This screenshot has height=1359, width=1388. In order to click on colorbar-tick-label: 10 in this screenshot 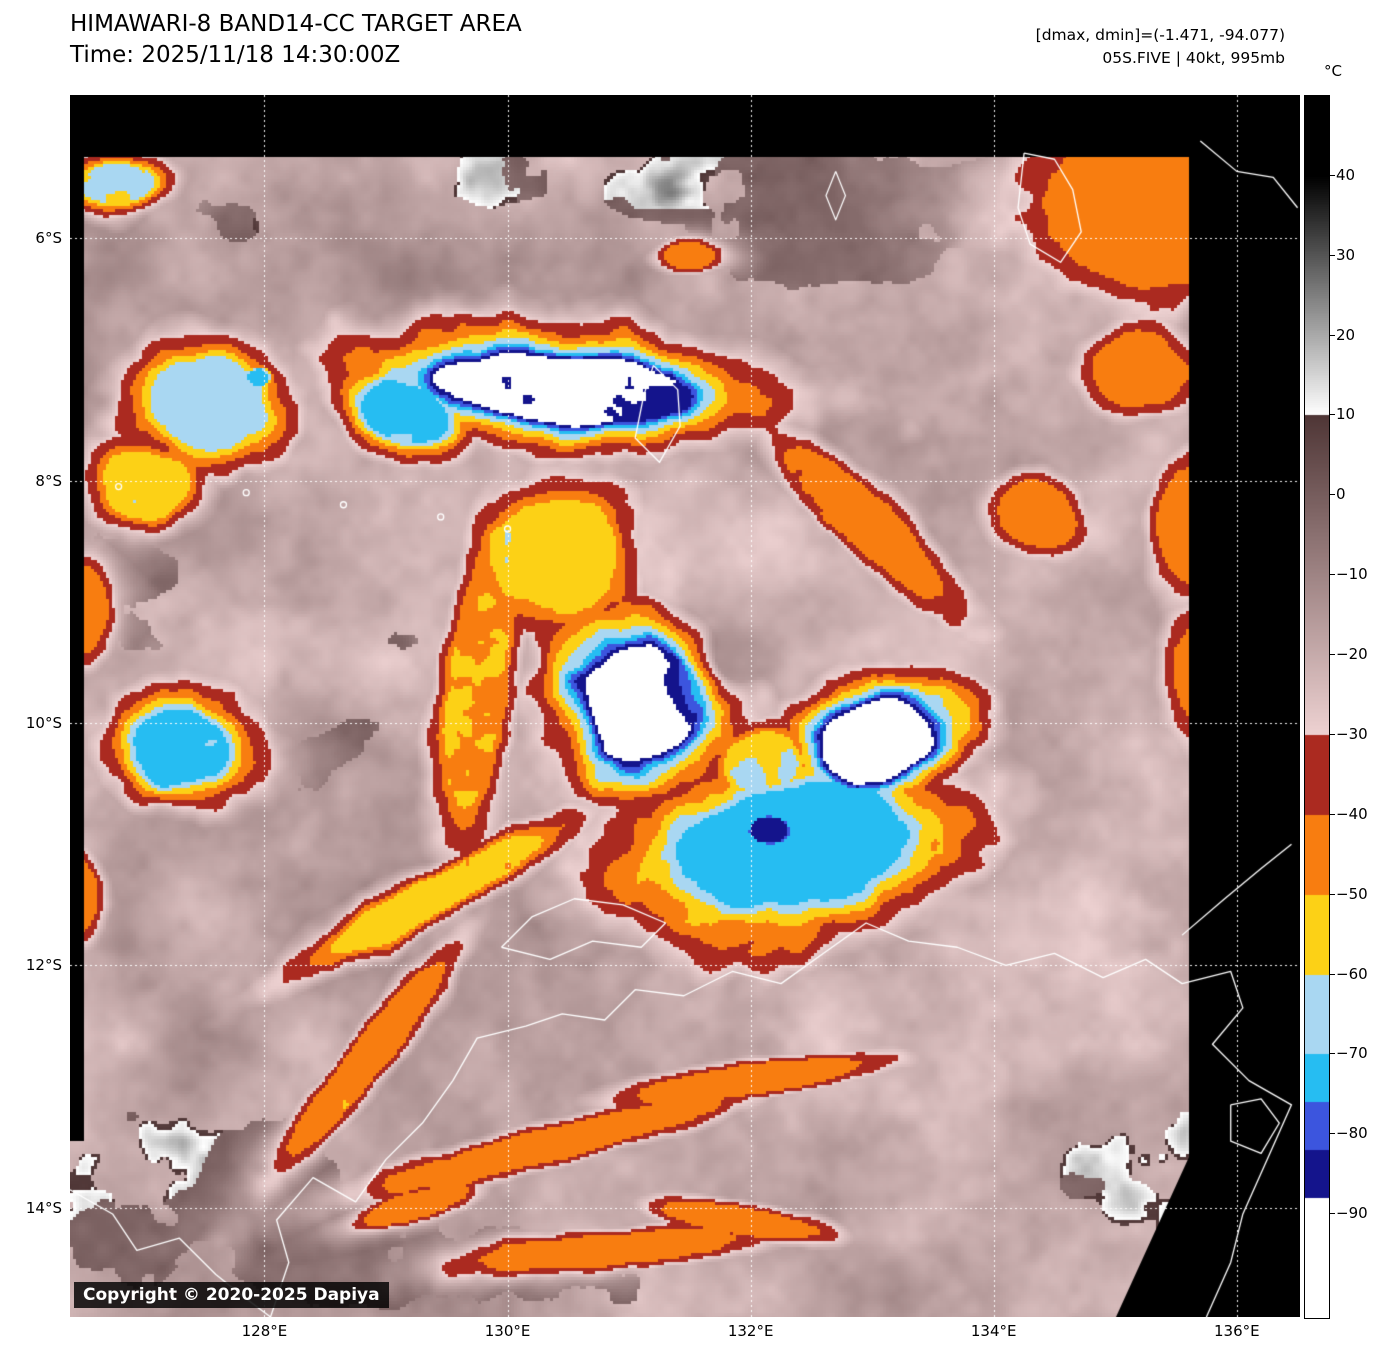, I will do `click(1346, 414)`.